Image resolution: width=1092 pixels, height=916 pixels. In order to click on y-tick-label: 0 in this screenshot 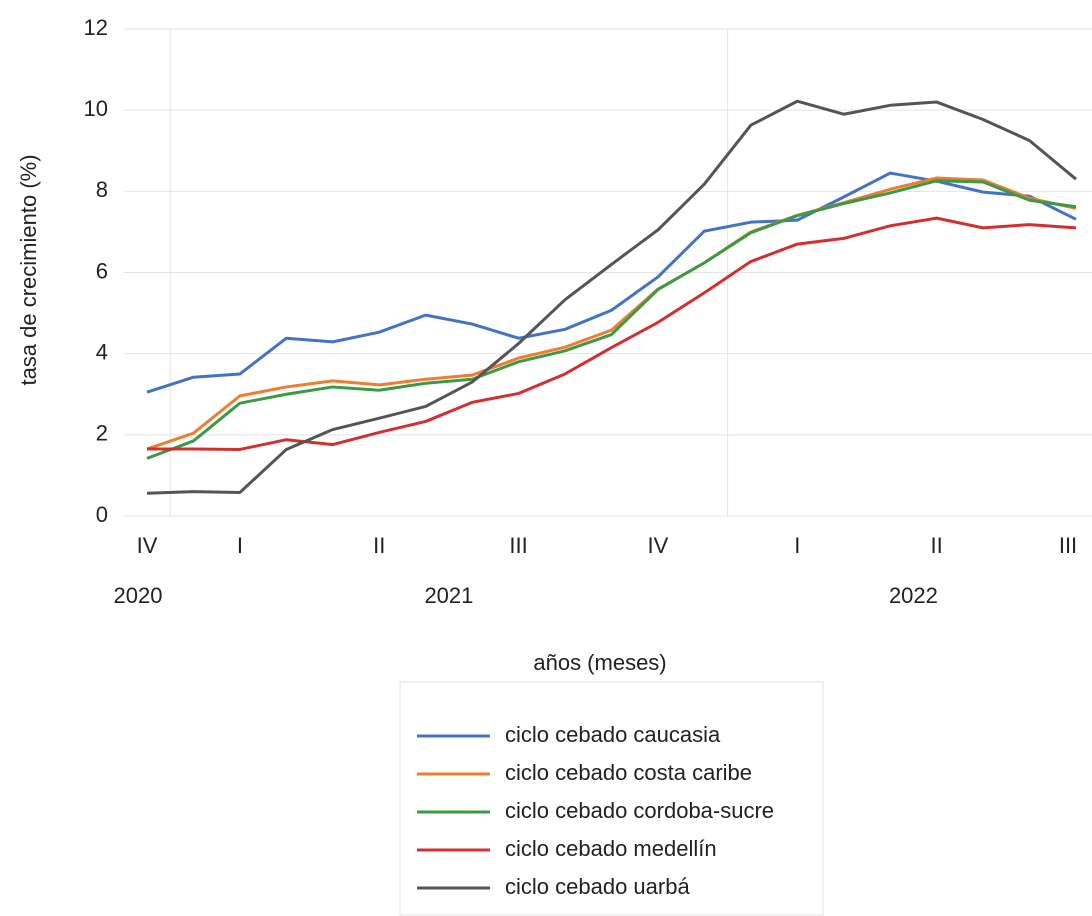, I will do `click(102, 514)`.